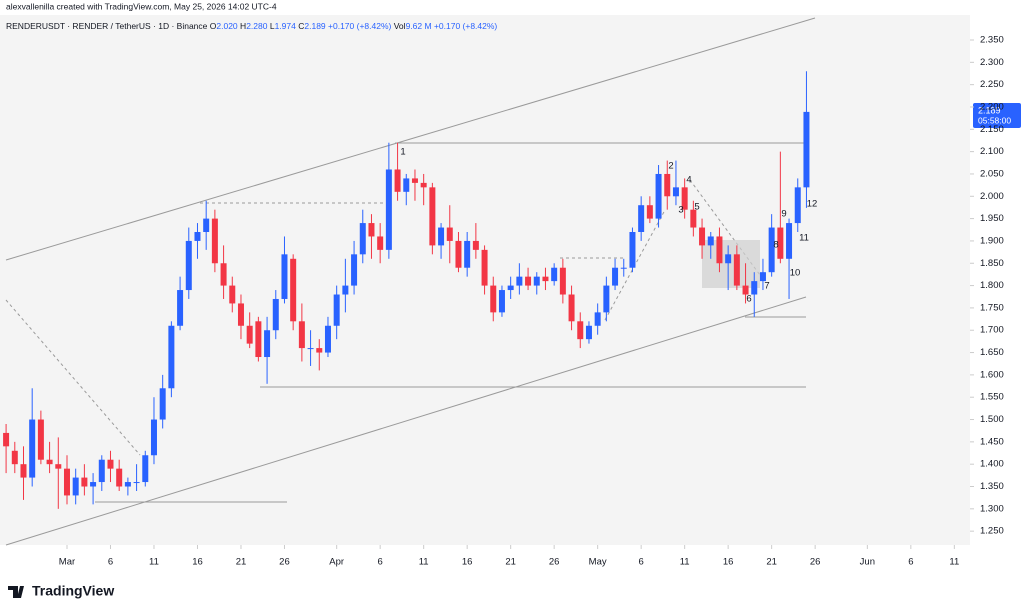  I want to click on wave-label: 7, so click(766, 286).